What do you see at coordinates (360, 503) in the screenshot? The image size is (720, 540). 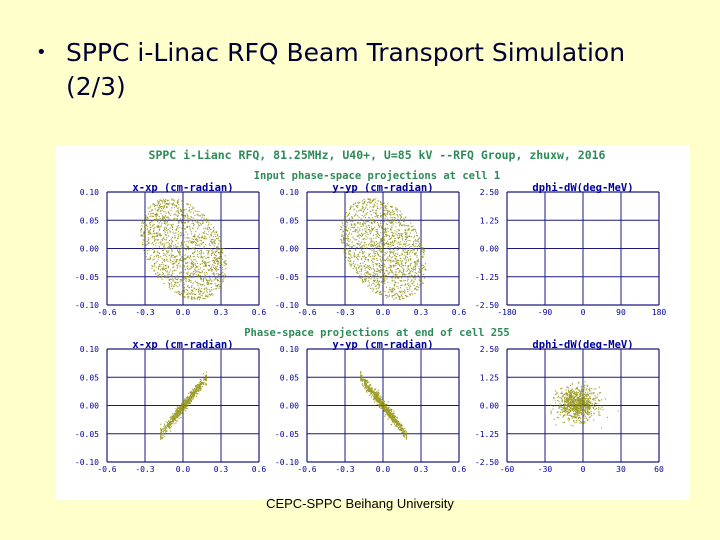 I see `footer-text: CEPC-SPPC Beihang University` at bounding box center [360, 503].